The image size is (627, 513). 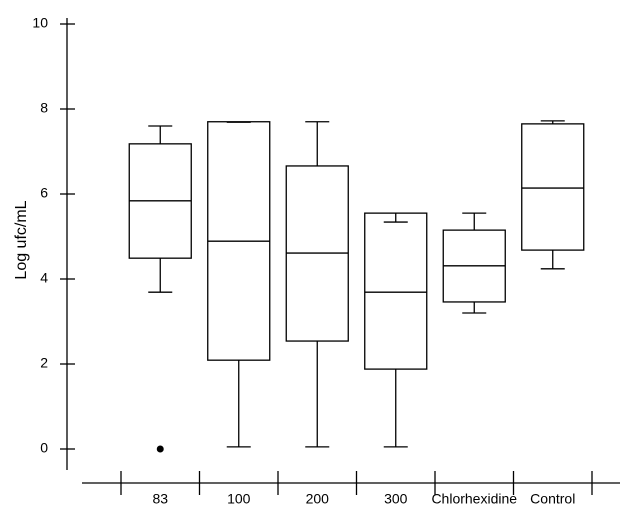 I want to click on x-tick-label: 300, so click(x=396, y=499).